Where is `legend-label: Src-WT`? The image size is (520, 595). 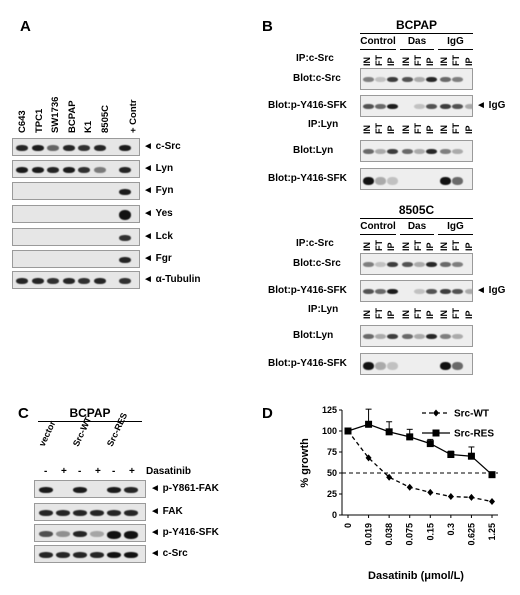 legend-label: Src-WT is located at coordinates (471, 414).